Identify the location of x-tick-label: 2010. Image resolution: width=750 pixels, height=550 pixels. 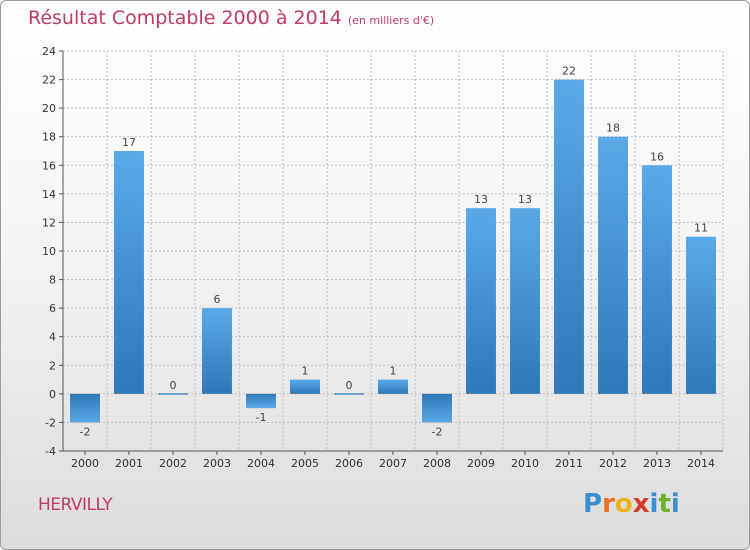
(525, 463).